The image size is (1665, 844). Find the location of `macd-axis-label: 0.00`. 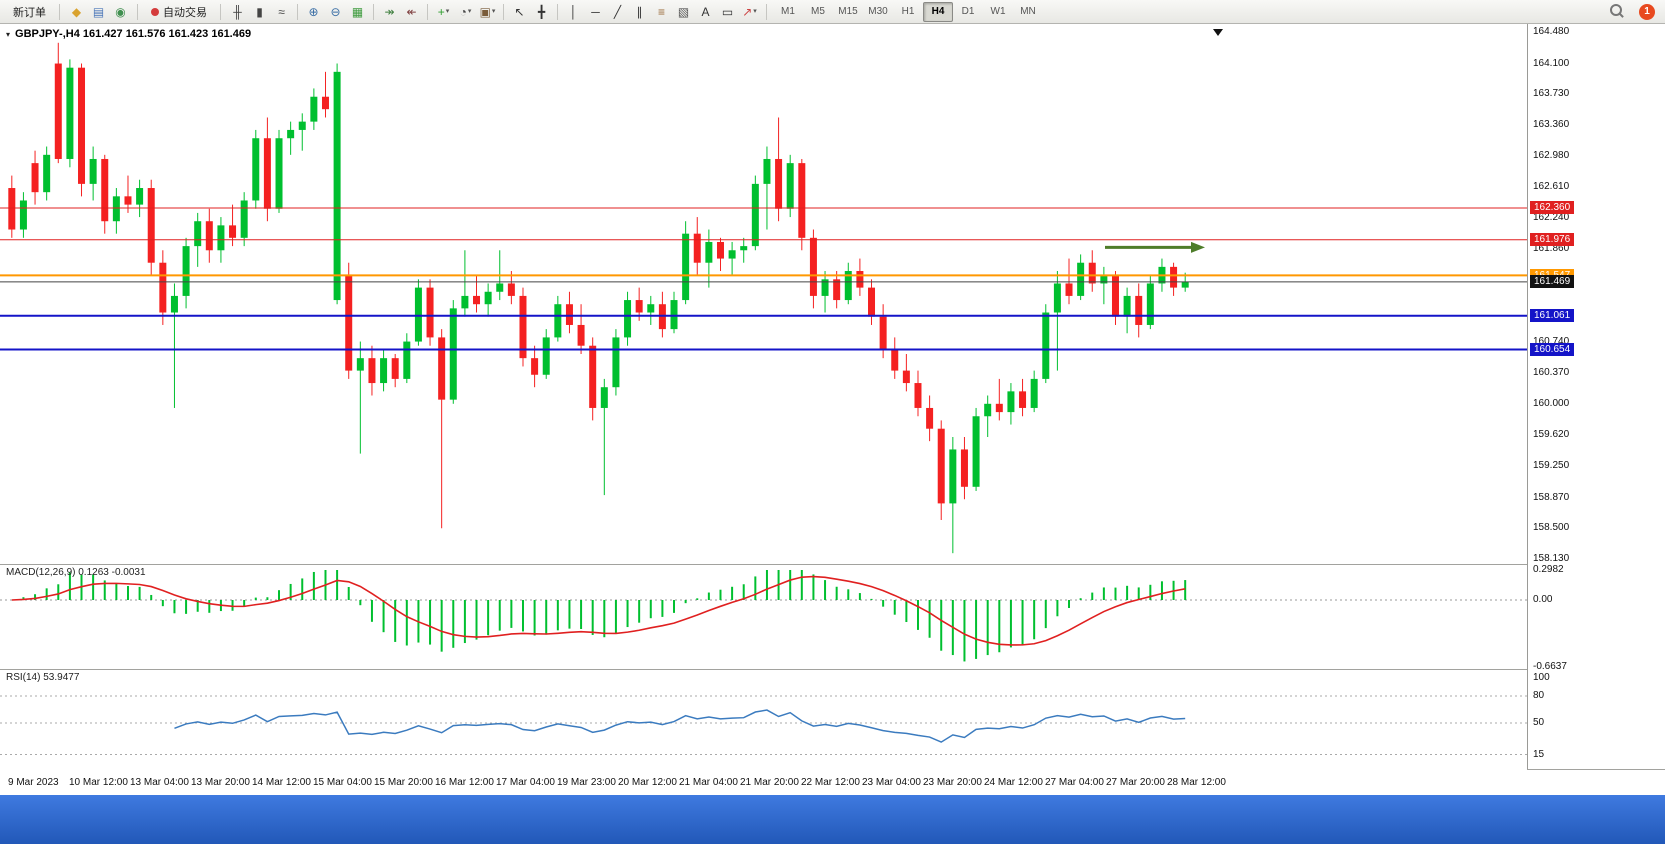

macd-axis-label: 0.00 is located at coordinates (1543, 599).